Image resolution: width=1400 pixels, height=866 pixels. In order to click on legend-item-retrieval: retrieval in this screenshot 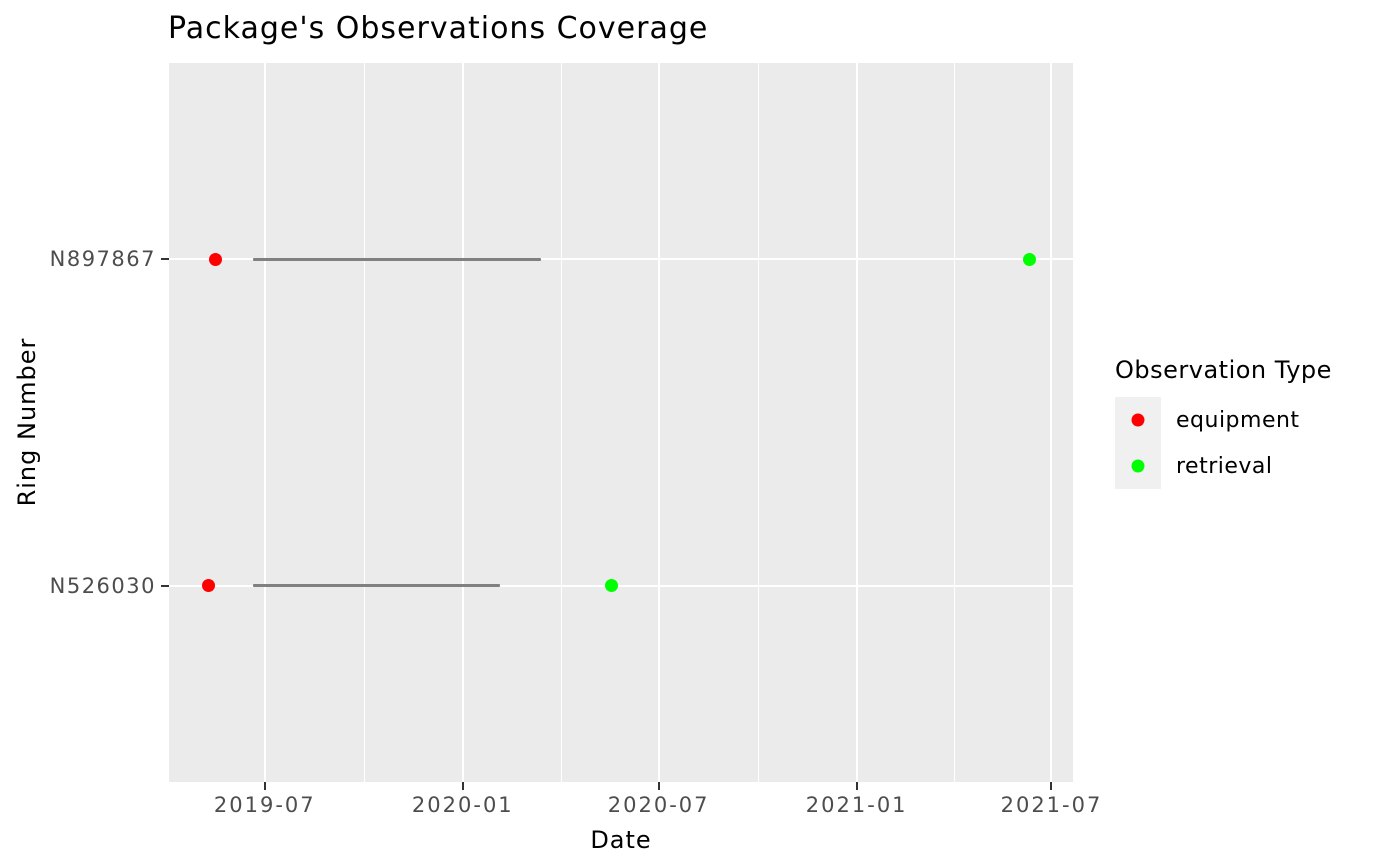, I will do `click(1223, 466)`.